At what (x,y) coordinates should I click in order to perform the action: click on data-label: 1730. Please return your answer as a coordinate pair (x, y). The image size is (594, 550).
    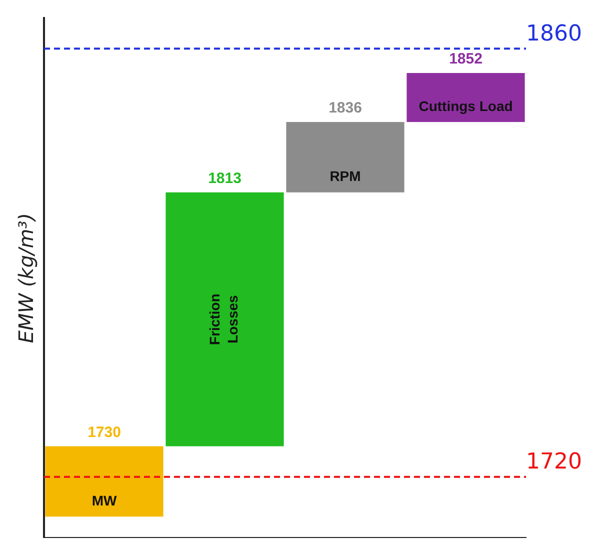
    Looking at the image, I should click on (104, 432).